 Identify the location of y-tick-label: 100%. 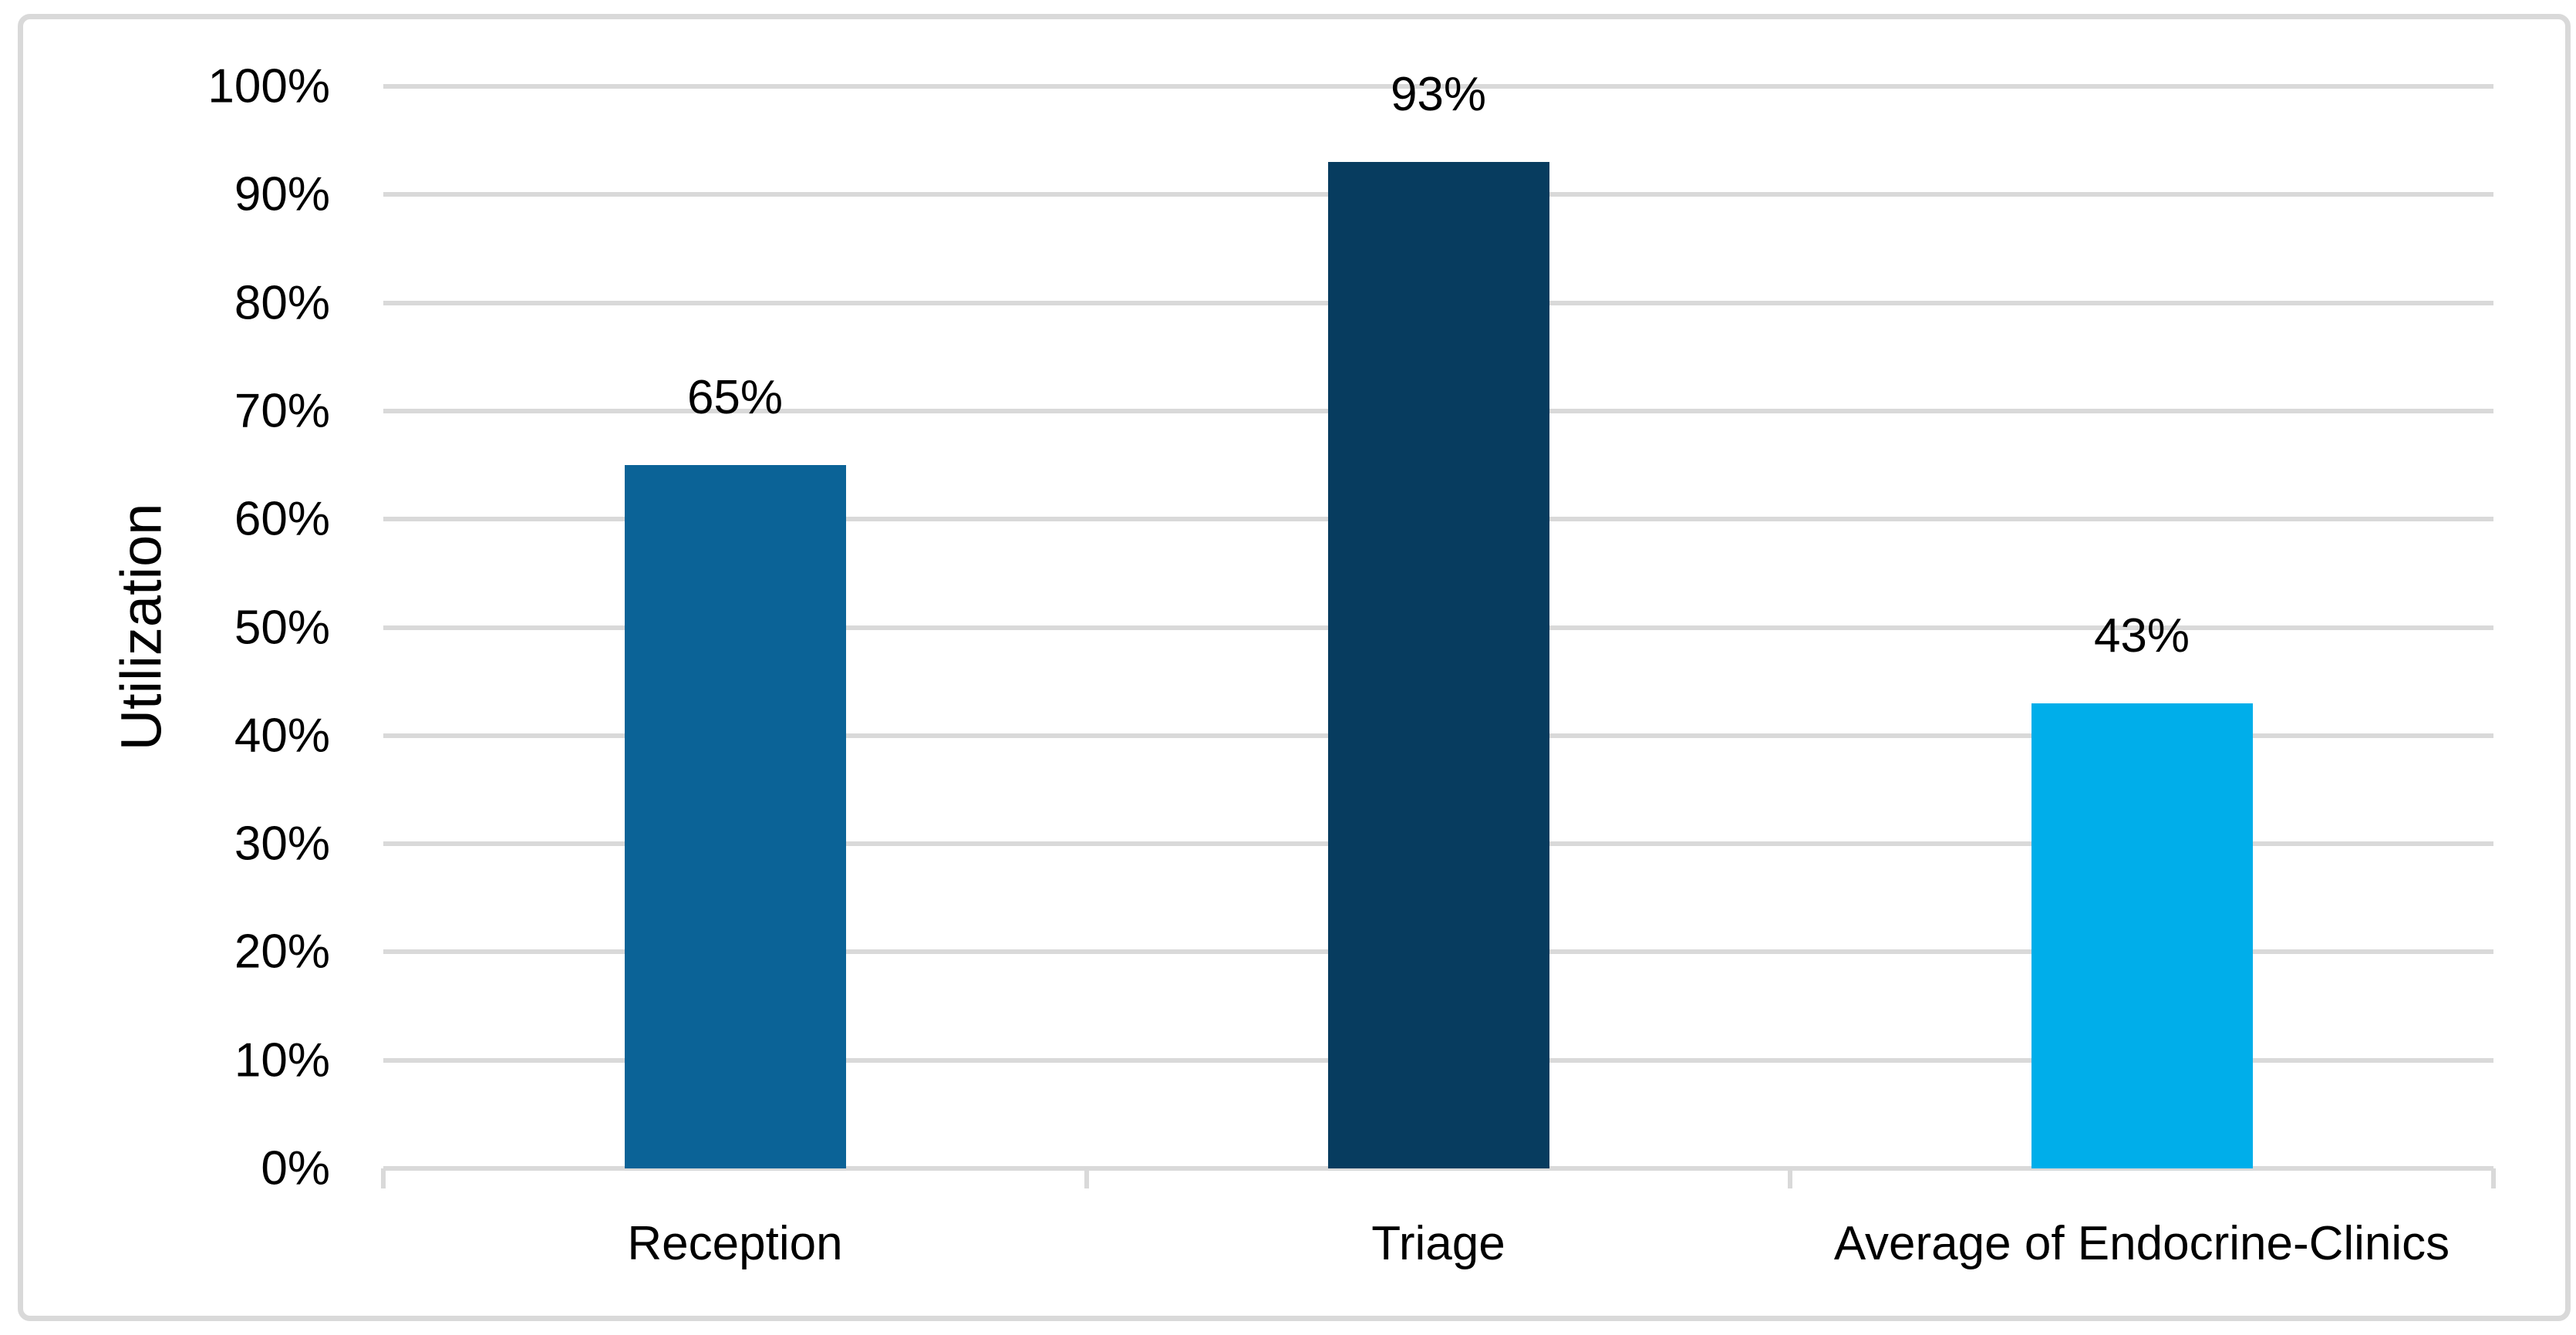
(268, 86).